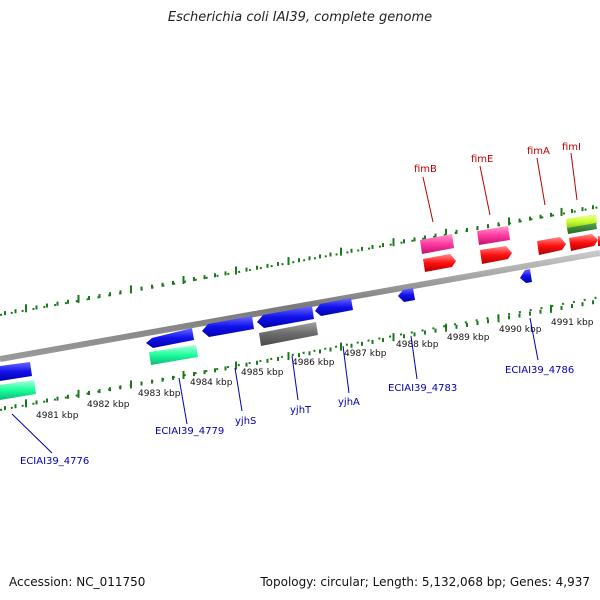 The height and width of the screenshot is (600, 600). What do you see at coordinates (77, 582) in the screenshot?
I see `accession-text: Accession: NC_011750` at bounding box center [77, 582].